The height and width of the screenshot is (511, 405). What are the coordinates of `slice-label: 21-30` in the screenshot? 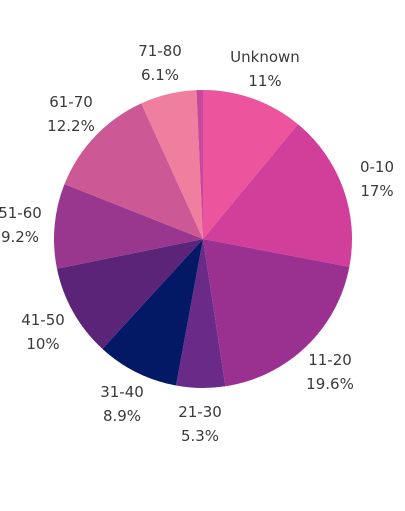 It's located at (200, 412).